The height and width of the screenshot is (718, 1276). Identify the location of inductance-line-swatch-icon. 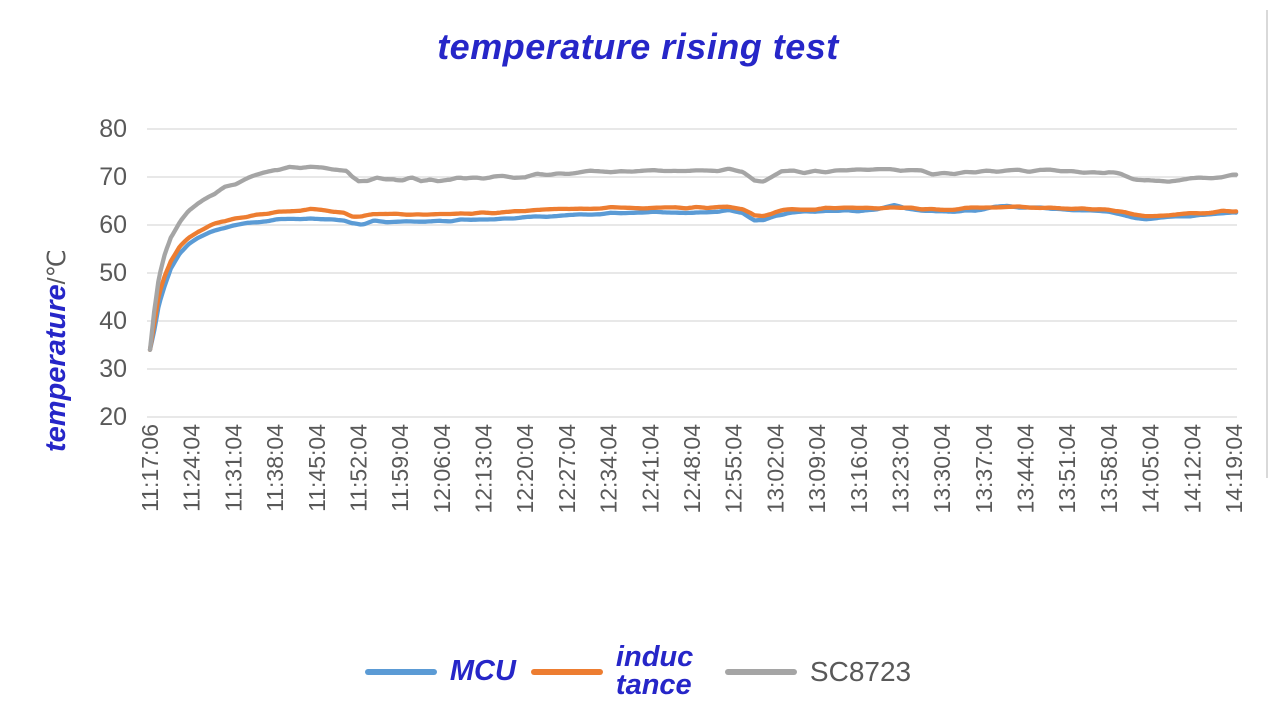
(566, 671).